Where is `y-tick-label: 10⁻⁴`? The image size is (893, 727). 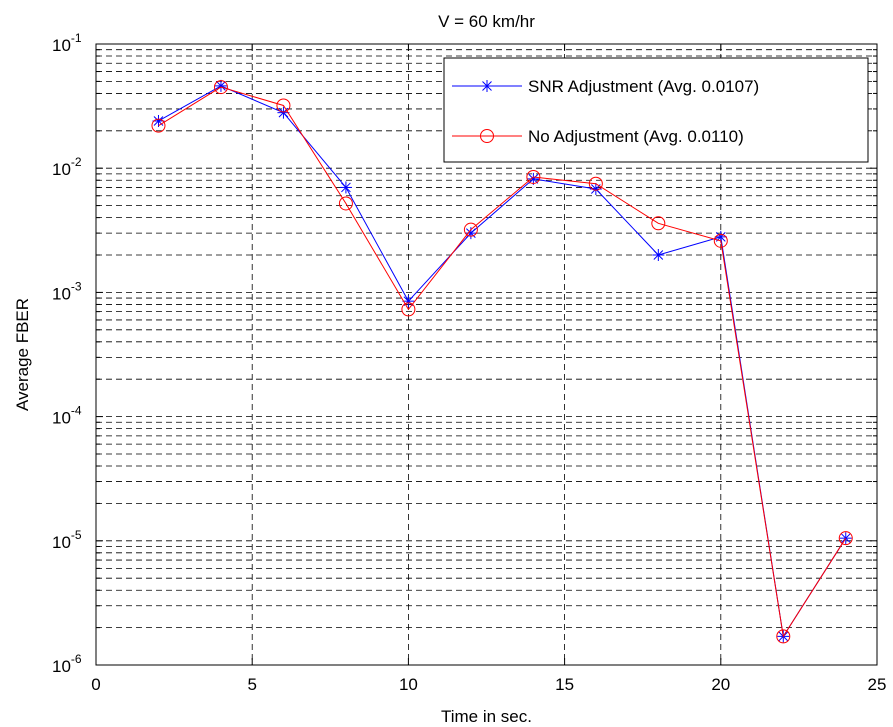 y-tick-label: 10⁻⁴ is located at coordinates (67, 416).